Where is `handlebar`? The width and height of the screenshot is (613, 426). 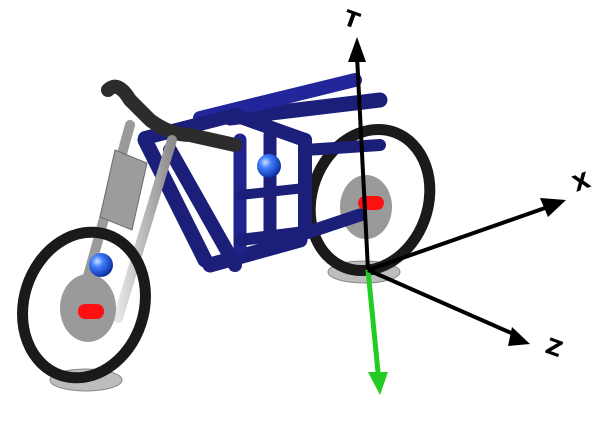 handlebar is located at coordinates (171, 115).